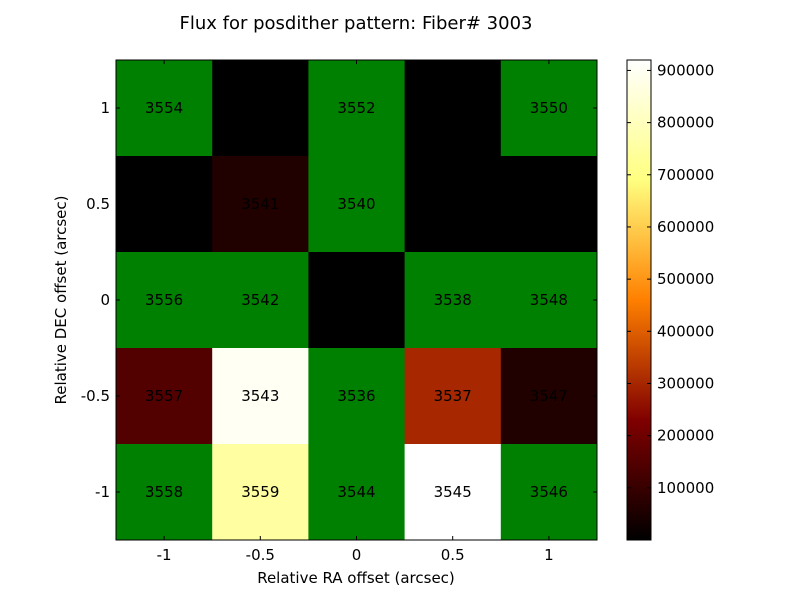 The image size is (800, 600). Describe the element at coordinates (685, 123) in the screenshot. I see `colorbar-tick-label: 800000` at that location.